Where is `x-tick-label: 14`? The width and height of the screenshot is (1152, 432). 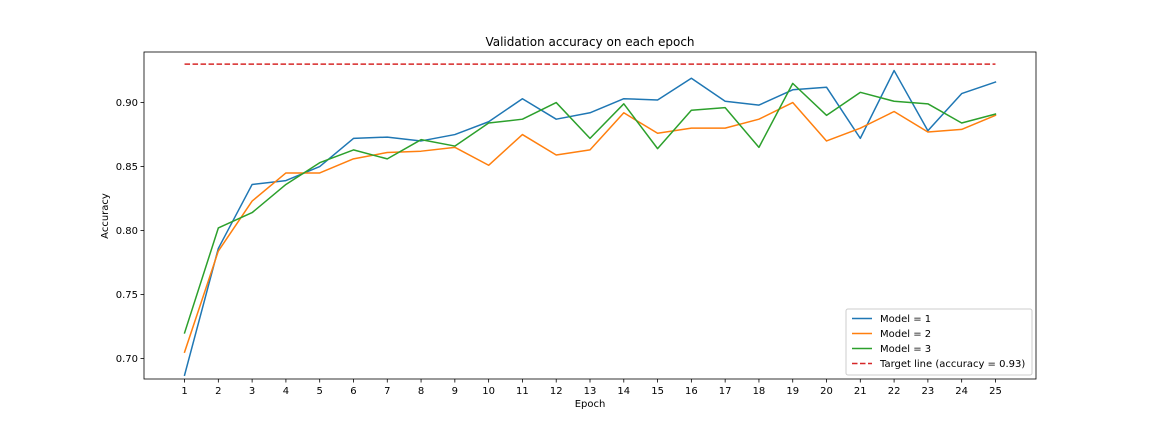
x-tick-label: 14 is located at coordinates (623, 391).